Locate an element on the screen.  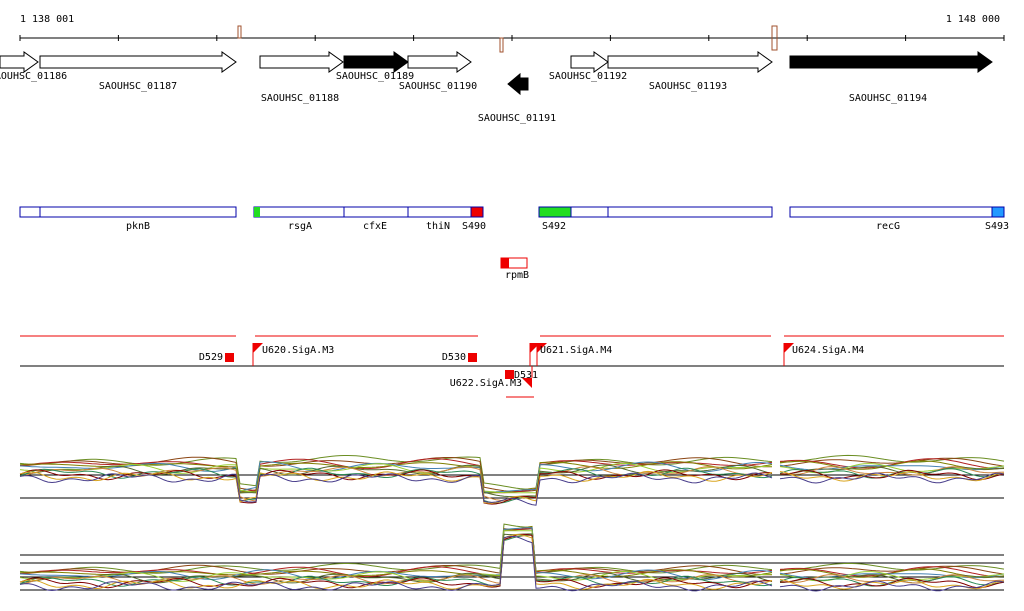
gene-label: SAOUHSC_01191 is located at coordinates (517, 118).